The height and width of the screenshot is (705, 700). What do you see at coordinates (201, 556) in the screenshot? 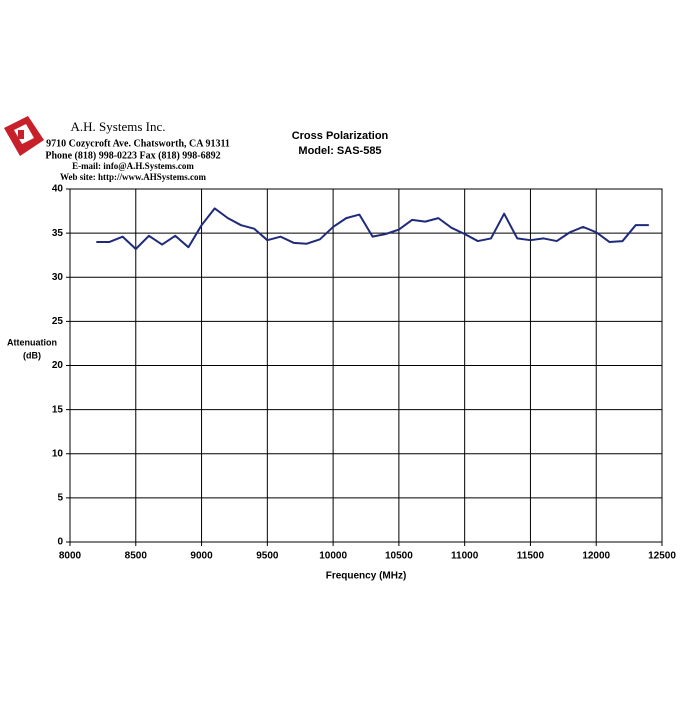
I see `x-tick-label: 9000` at bounding box center [201, 556].